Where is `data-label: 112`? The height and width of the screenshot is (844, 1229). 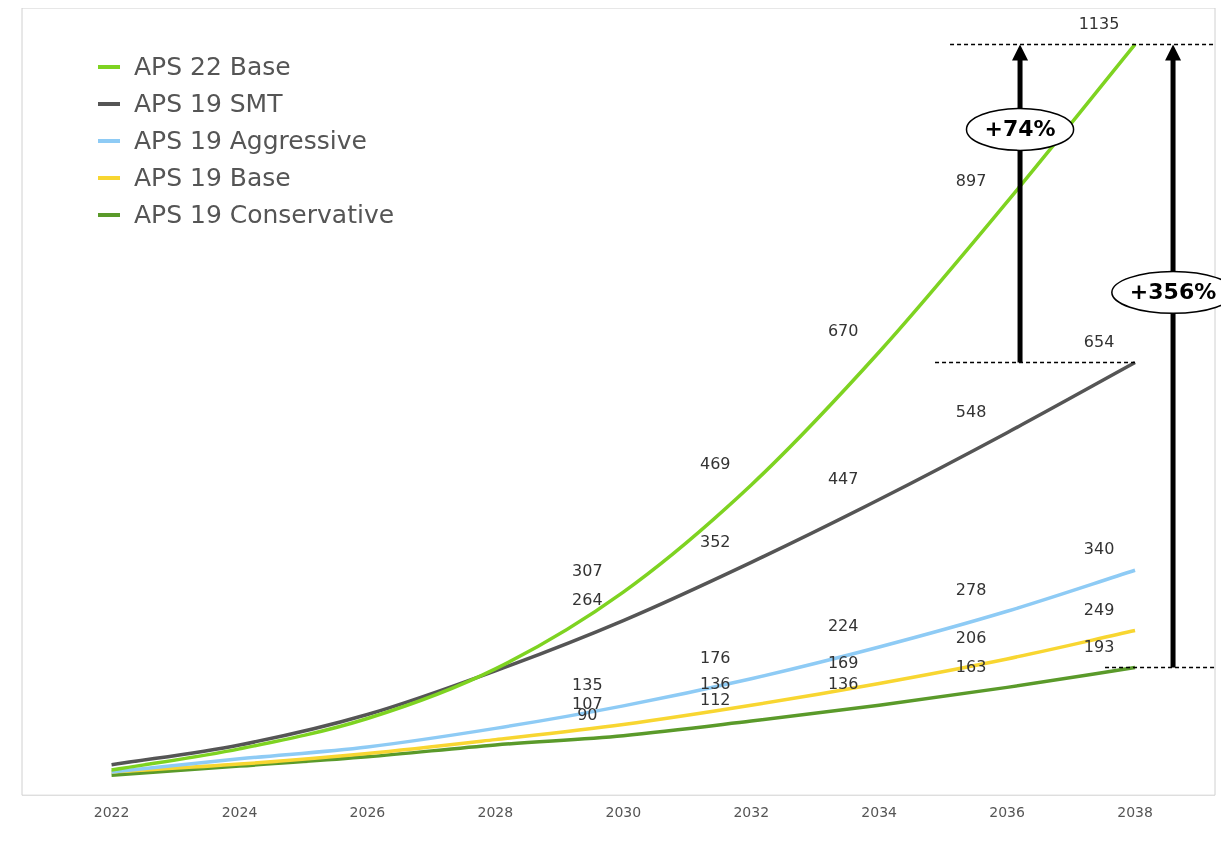 data-label: 112 is located at coordinates (715, 700).